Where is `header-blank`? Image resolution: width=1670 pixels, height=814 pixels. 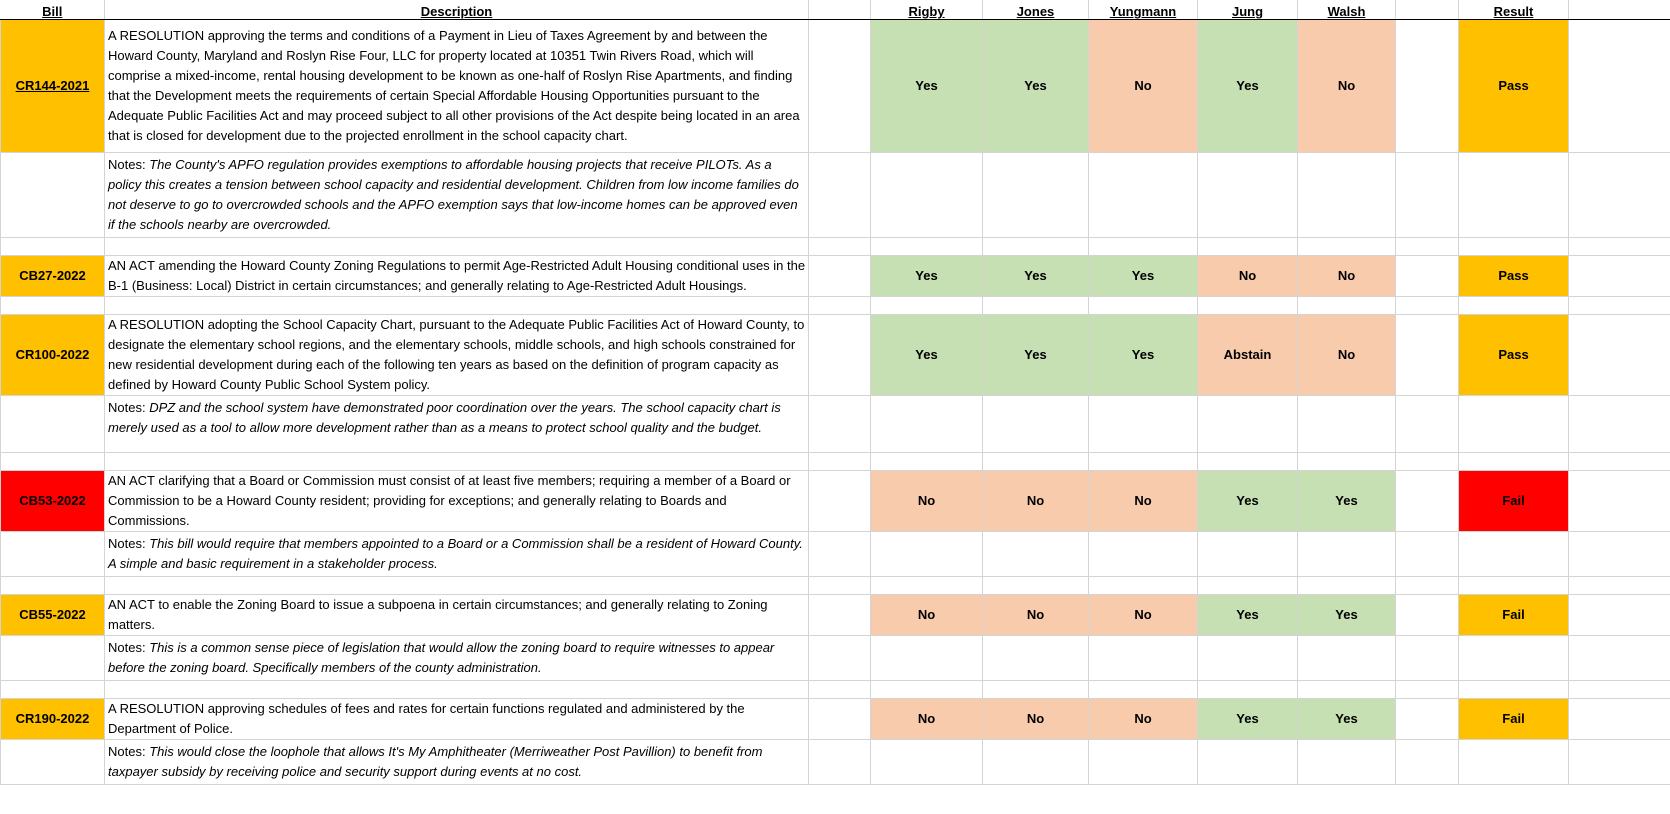
header-blank is located at coordinates (839, 10).